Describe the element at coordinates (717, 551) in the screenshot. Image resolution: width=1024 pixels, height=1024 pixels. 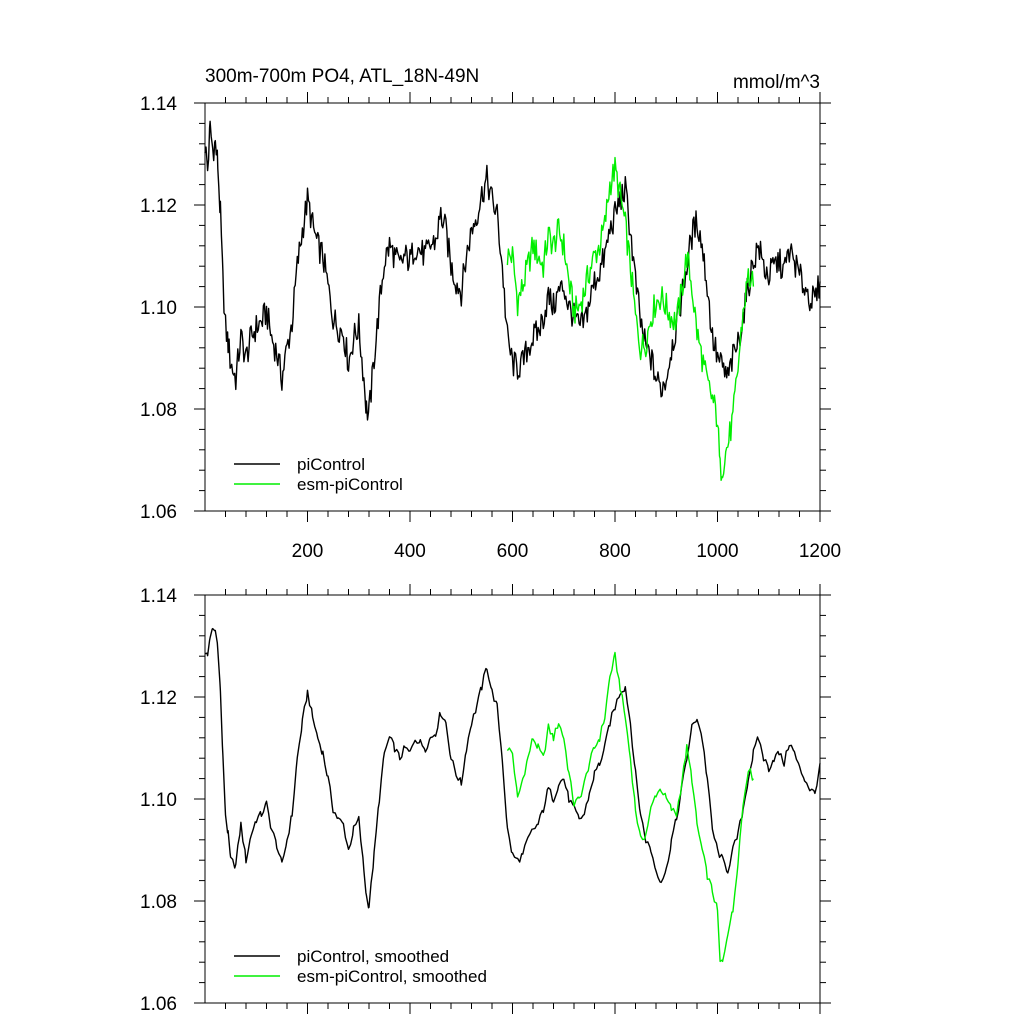
I see `x-tick-label: 1000` at that location.